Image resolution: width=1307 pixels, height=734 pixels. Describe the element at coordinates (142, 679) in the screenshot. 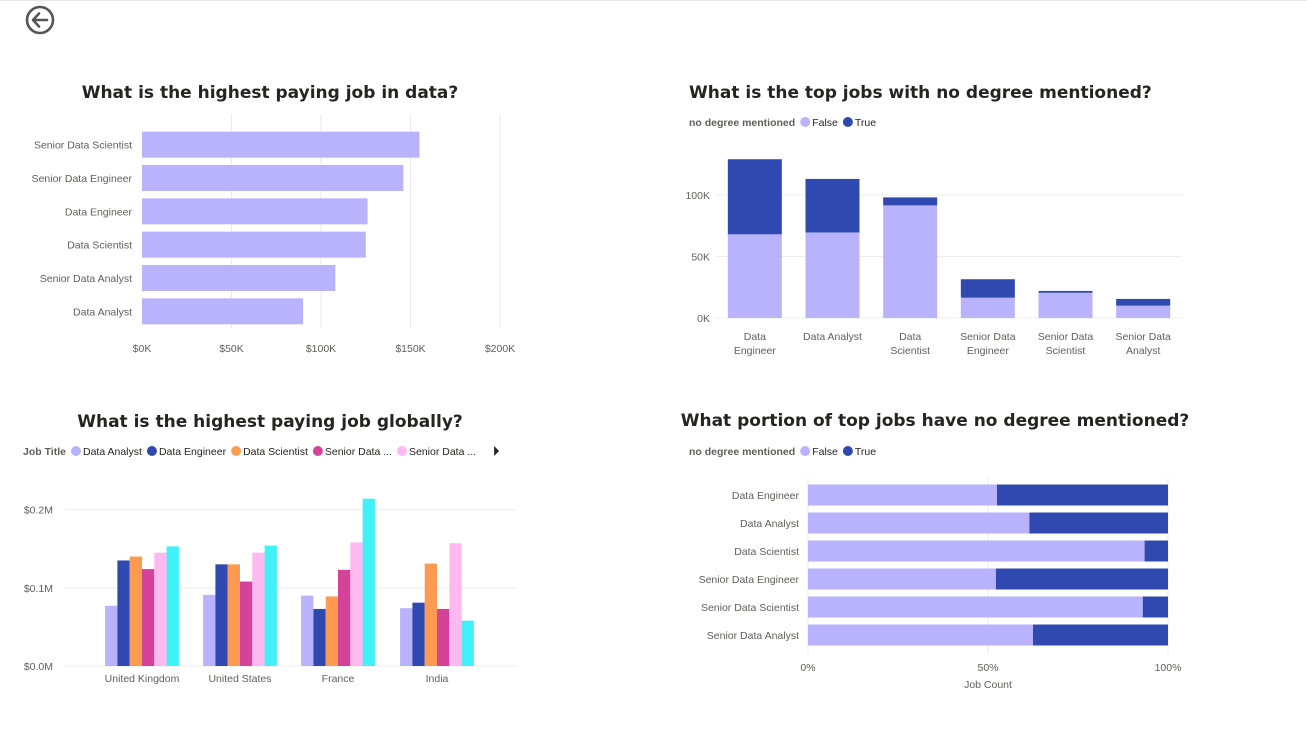

I see `x-category-label: United Kingdom` at that location.